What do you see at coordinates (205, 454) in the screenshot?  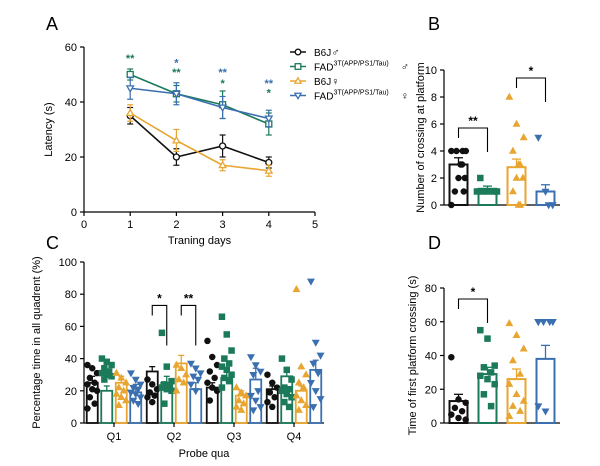 I see `x-axis-title: Probe qua` at bounding box center [205, 454].